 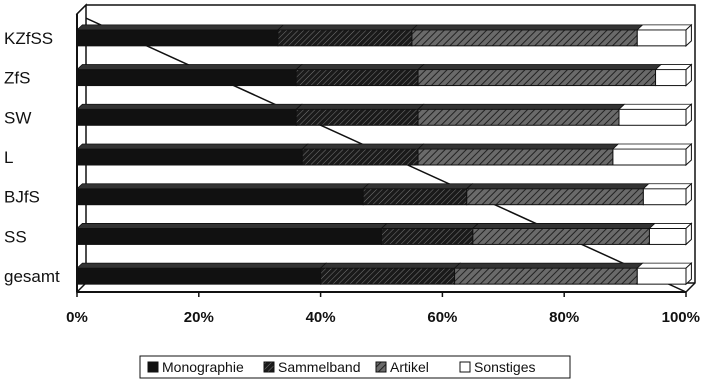 I want to click on category-label-zfs: ZfS, so click(x=17, y=78).